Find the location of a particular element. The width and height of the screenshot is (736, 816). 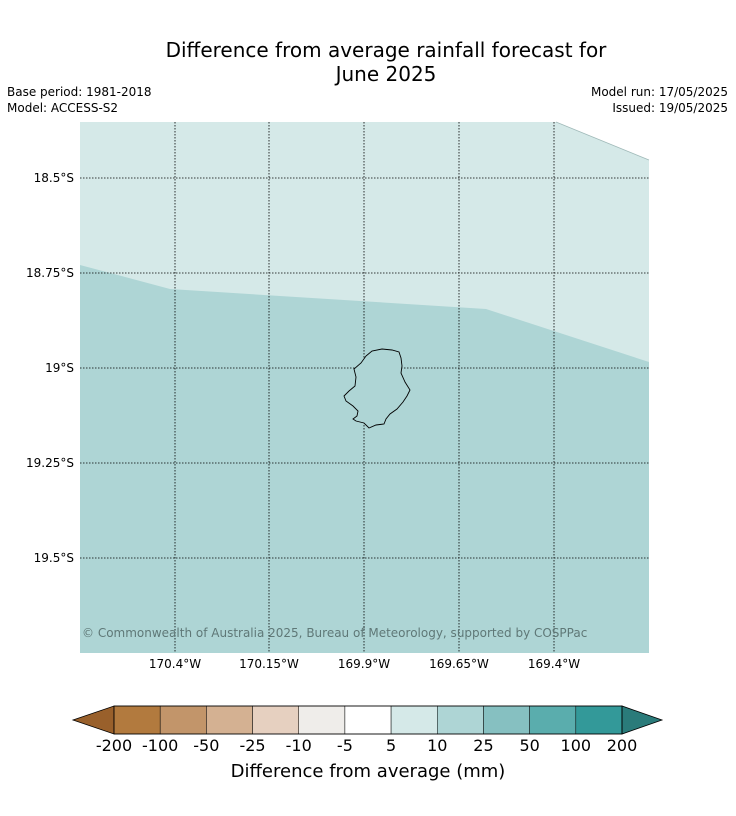

lat-label-19-5: 19.5°S is located at coordinates (53, 558).